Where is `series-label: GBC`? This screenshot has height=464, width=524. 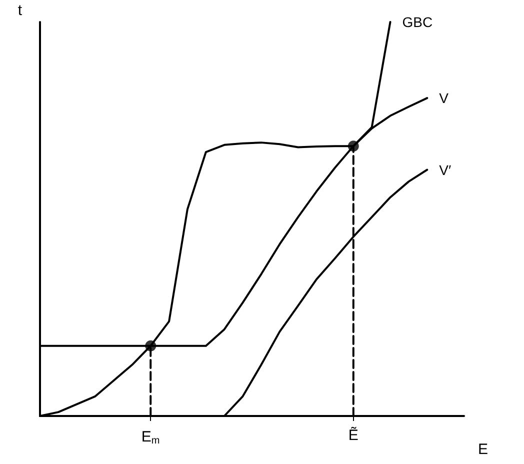
series-label: GBC is located at coordinates (417, 22).